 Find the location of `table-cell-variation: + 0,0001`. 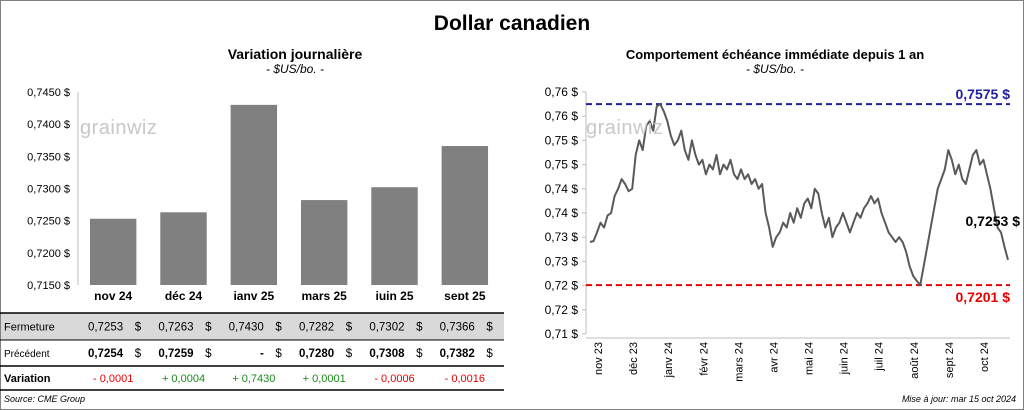

table-cell-variation: + 0,0001 is located at coordinates (324, 379).